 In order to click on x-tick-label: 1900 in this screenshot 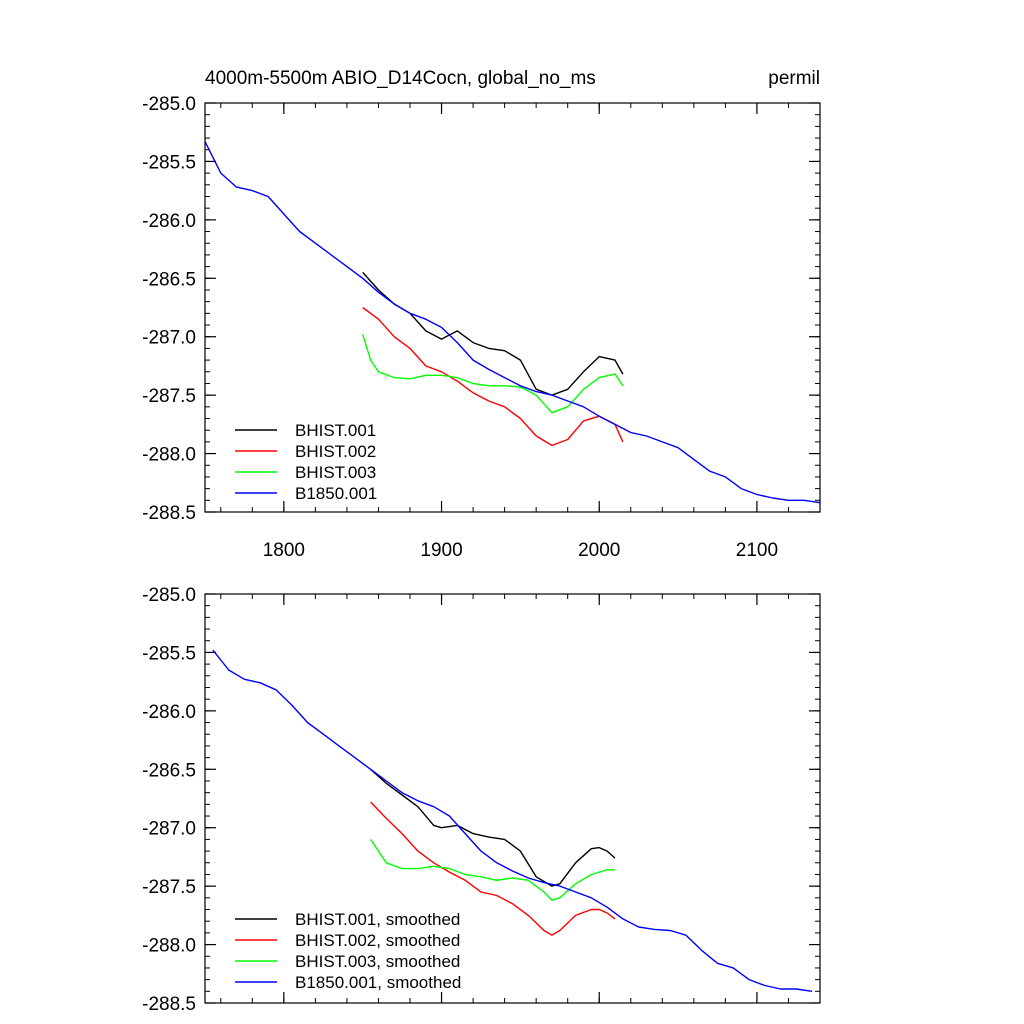, I will do `click(441, 550)`.